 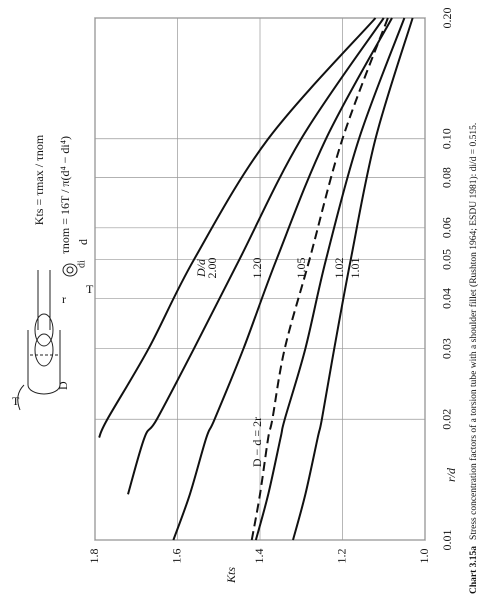 What do you see at coordinates (83, 242) in the screenshot?
I see `diagram-label: d` at bounding box center [83, 242].